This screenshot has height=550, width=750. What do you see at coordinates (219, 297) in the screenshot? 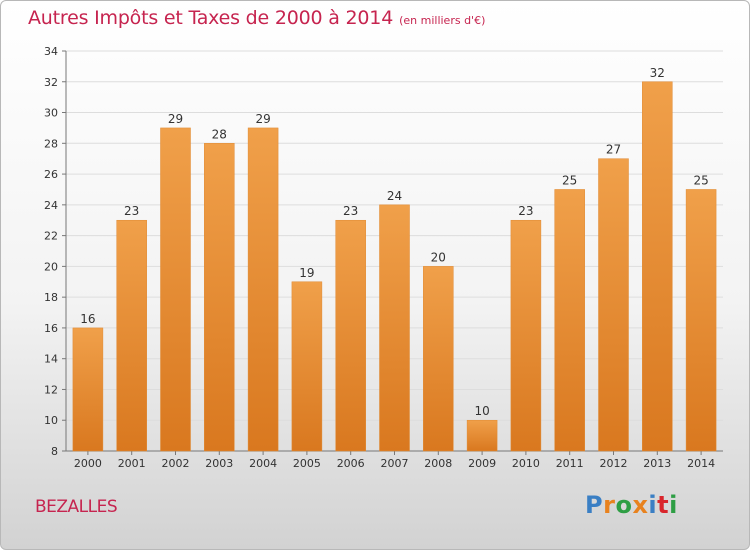
I see `bar-2003` at bounding box center [219, 297].